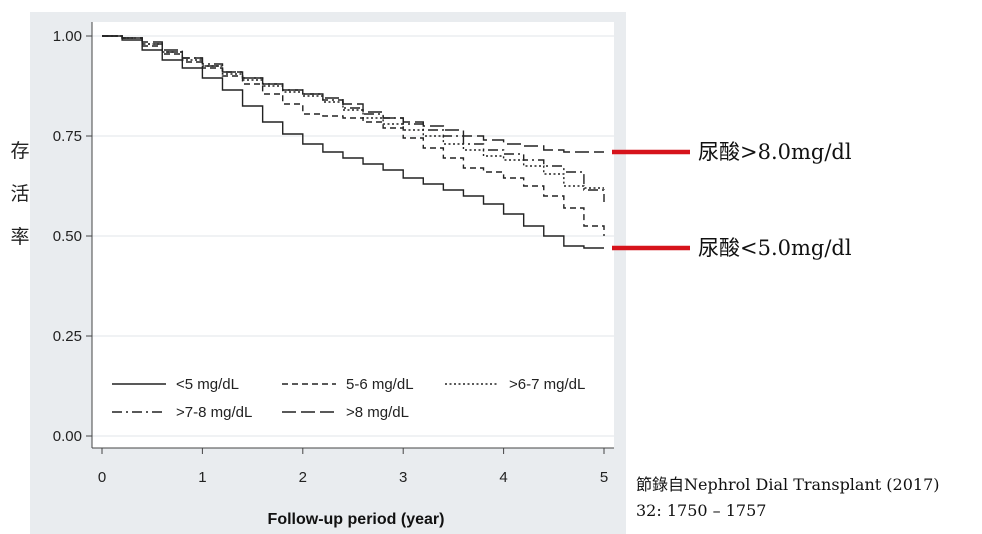  Describe the element at coordinates (380, 384) in the screenshot. I see `legend-label-1: 5-6 mg/dL` at that location.